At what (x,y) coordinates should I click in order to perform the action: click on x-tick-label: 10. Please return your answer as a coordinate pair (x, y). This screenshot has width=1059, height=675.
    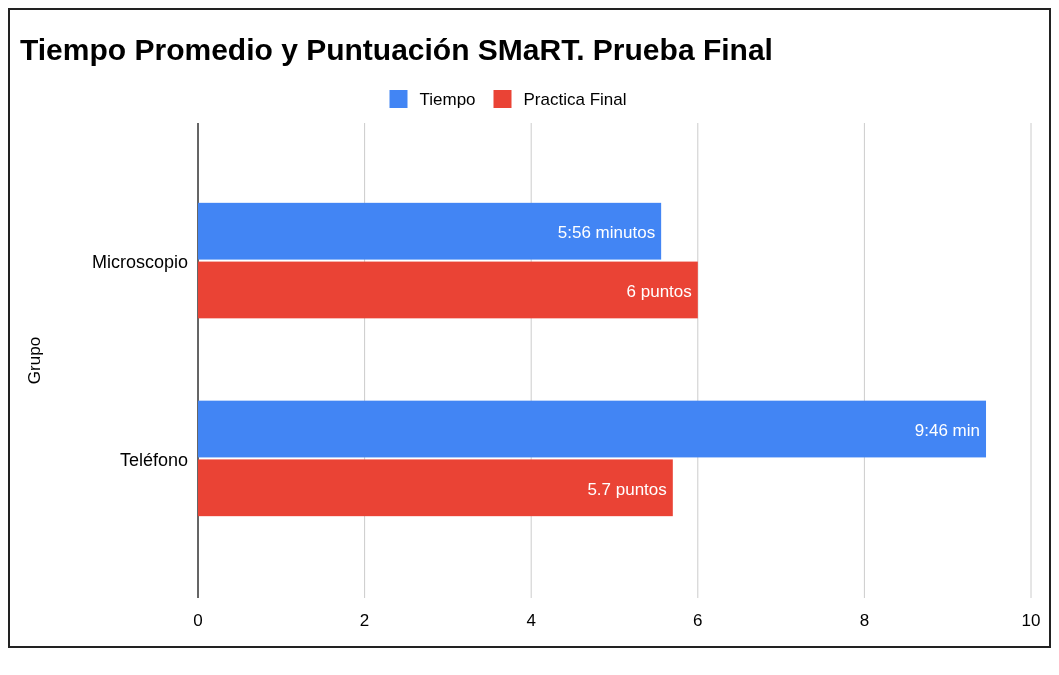
    Looking at the image, I should click on (1031, 620).